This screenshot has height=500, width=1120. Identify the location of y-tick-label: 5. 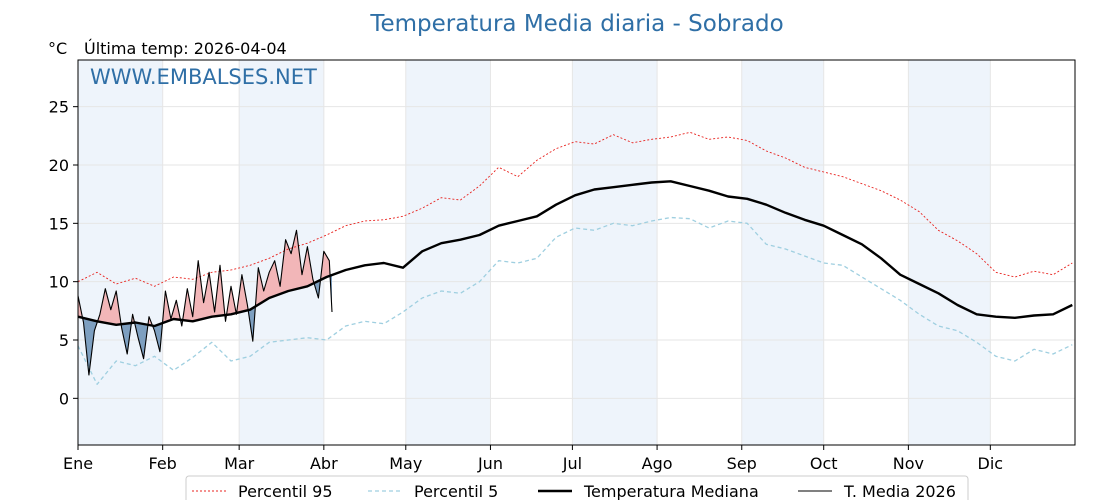
(64, 340).